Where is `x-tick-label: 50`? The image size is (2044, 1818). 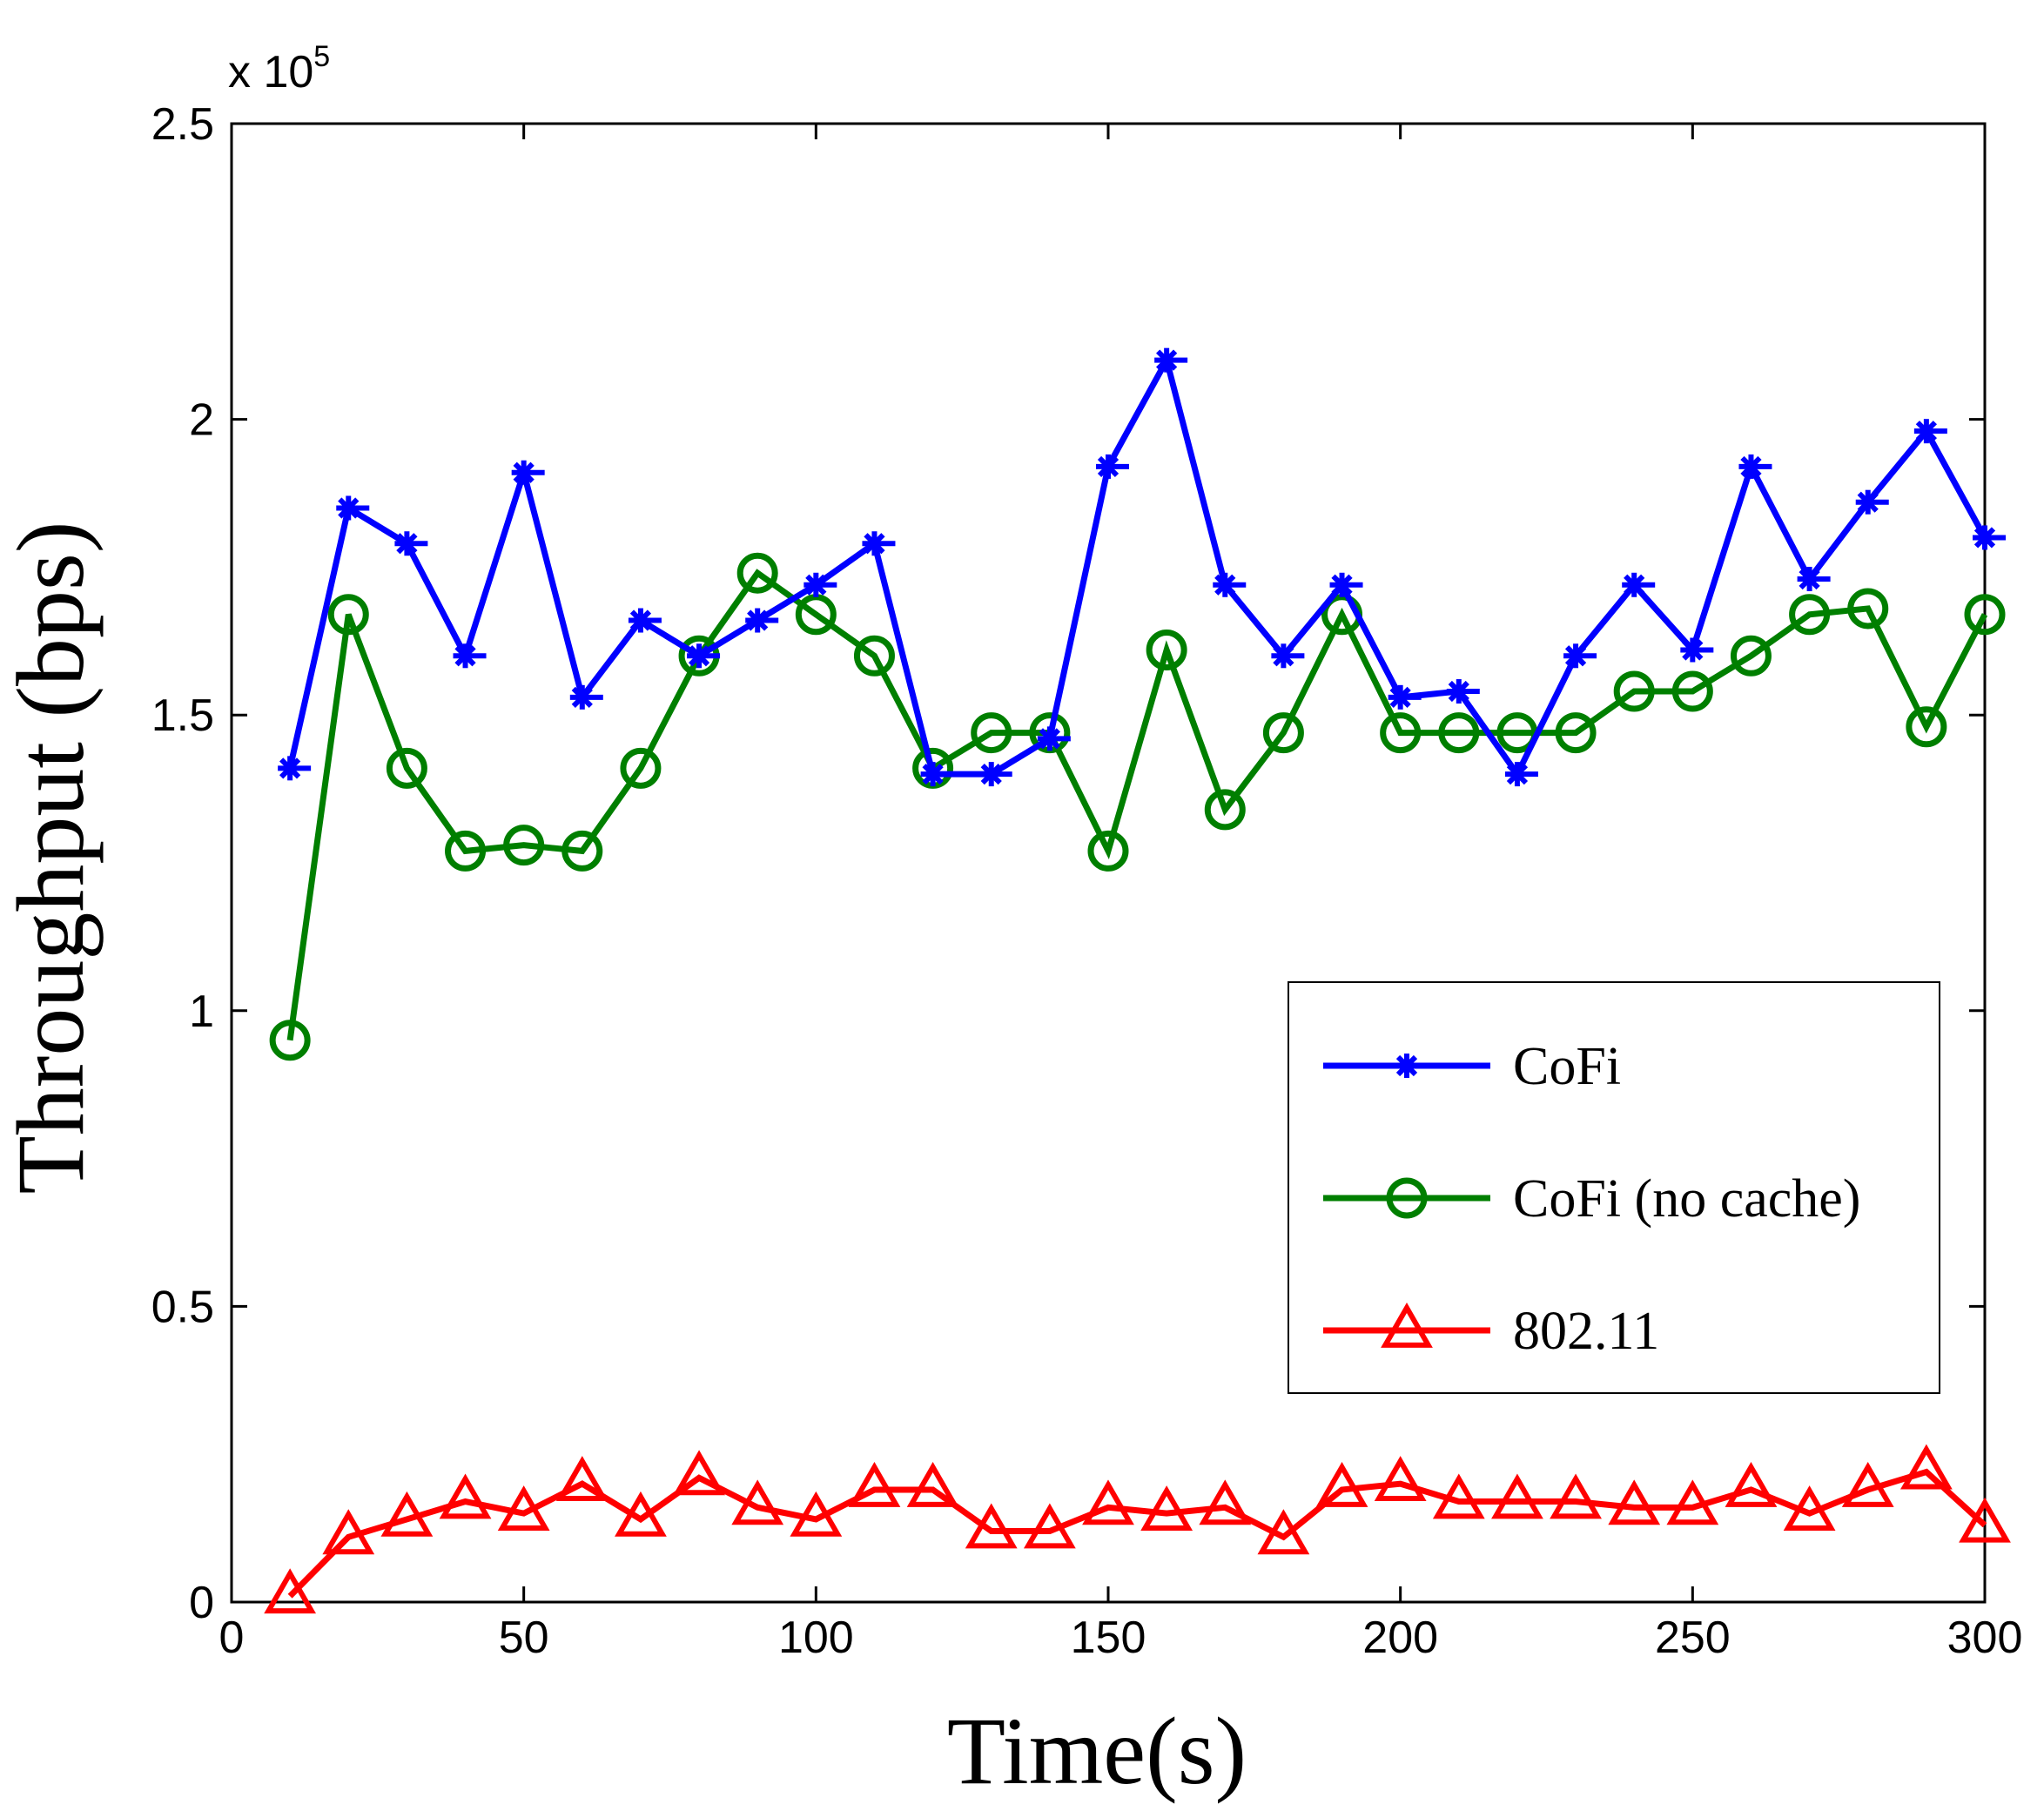
x-tick-label: 50 is located at coordinates (524, 1638).